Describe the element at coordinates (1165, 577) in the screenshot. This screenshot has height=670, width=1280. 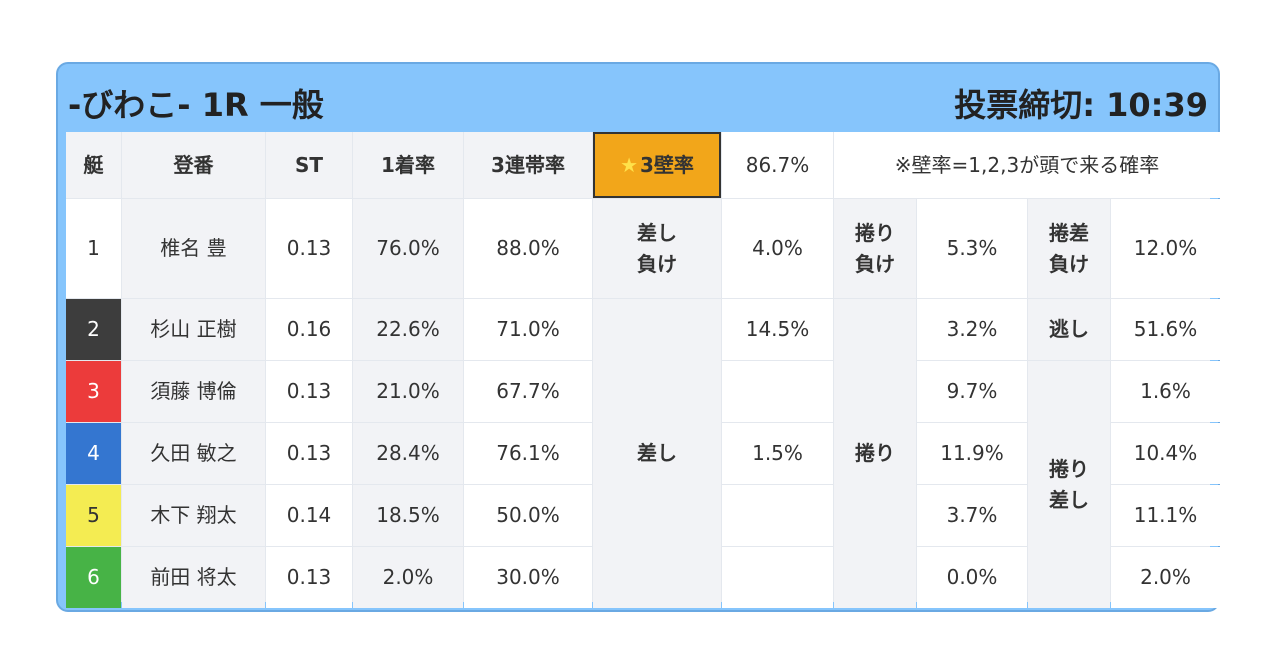
I see `win-makurisashi-value-6: 2.0%` at that location.